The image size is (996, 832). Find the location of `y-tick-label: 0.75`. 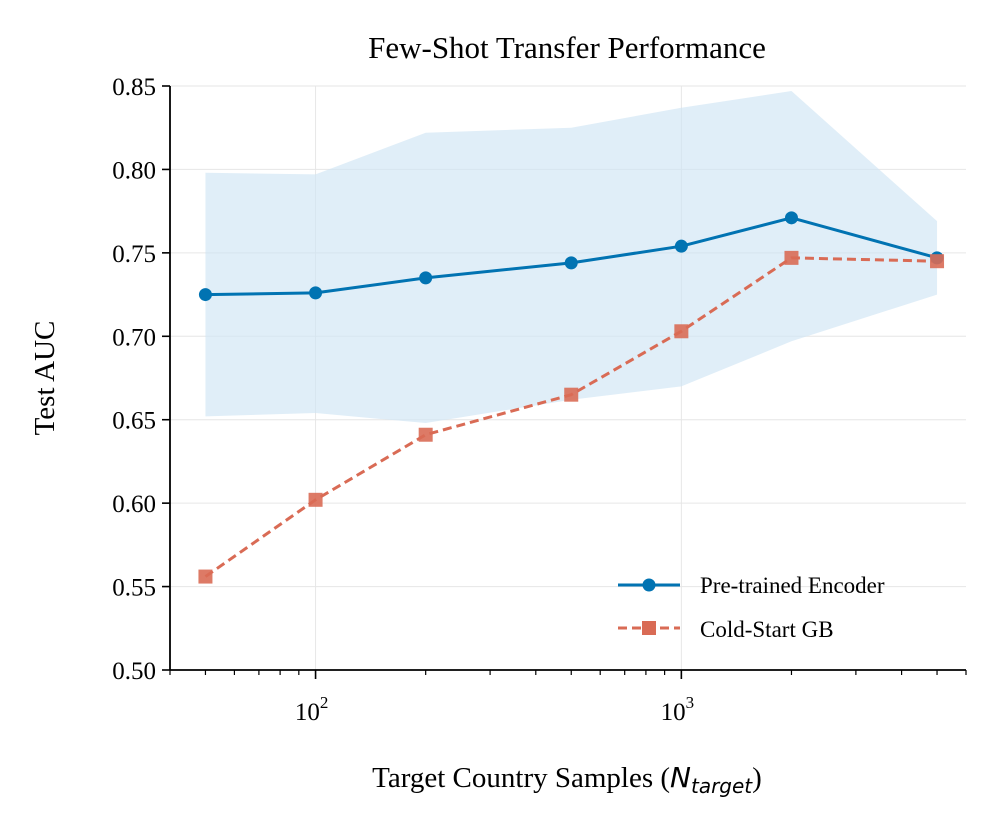

y-tick-label: 0.75 is located at coordinates (134, 254).